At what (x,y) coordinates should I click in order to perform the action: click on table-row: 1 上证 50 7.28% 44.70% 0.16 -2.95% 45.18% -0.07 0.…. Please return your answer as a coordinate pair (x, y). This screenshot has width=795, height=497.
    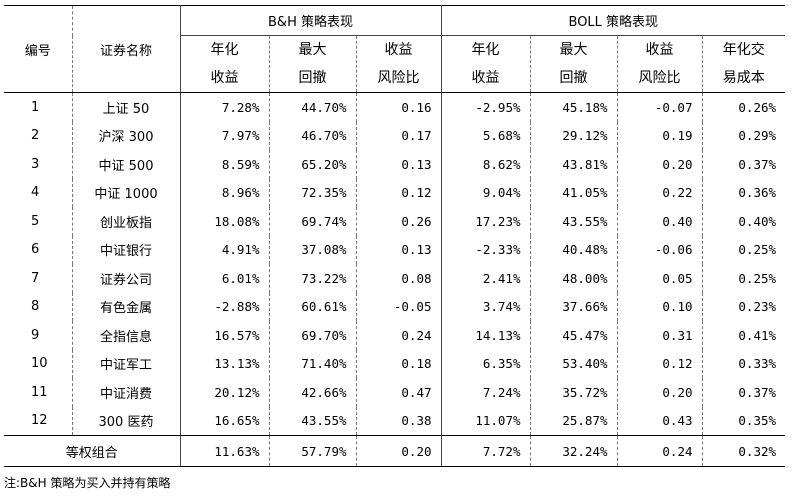
    Looking at the image, I should click on (394, 107).